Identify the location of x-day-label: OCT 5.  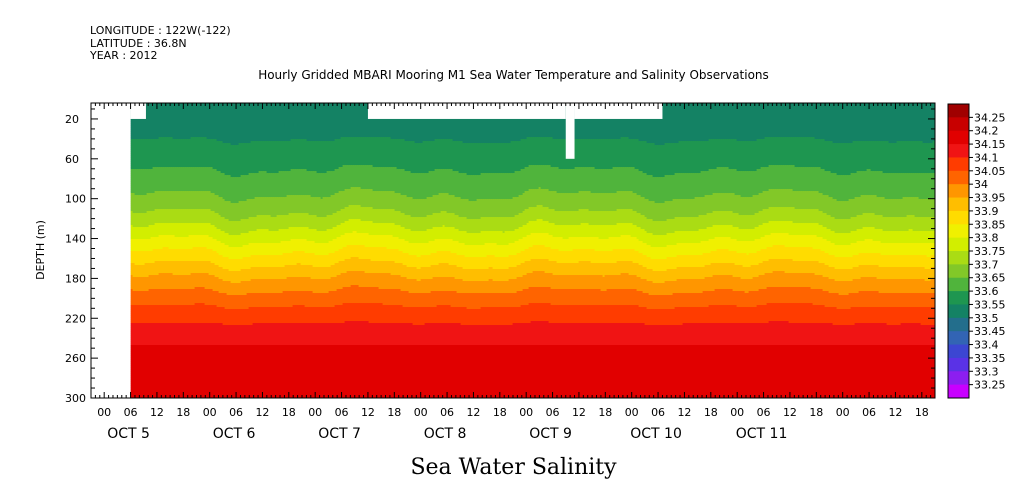
(128, 434).